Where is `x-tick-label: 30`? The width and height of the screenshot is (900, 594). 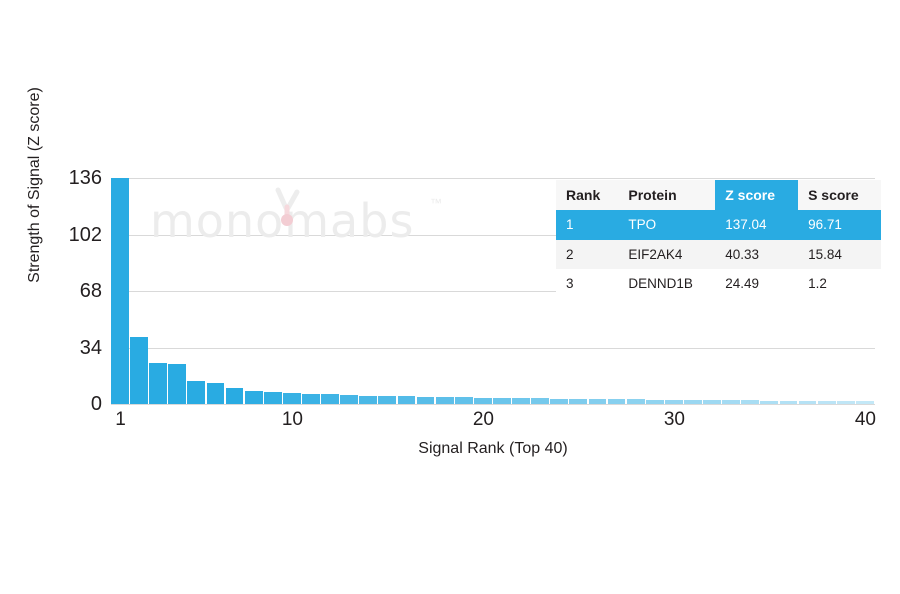
x-tick-label: 30 is located at coordinates (674, 419).